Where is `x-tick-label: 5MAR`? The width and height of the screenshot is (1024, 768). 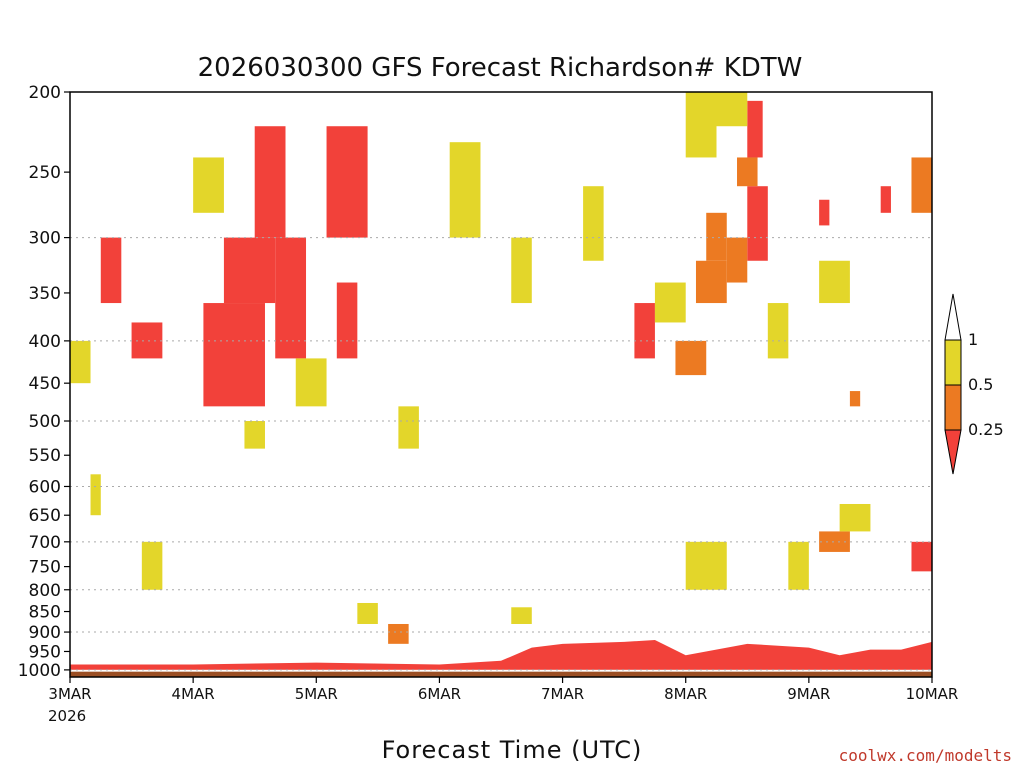 x-tick-label: 5MAR is located at coordinates (316, 694).